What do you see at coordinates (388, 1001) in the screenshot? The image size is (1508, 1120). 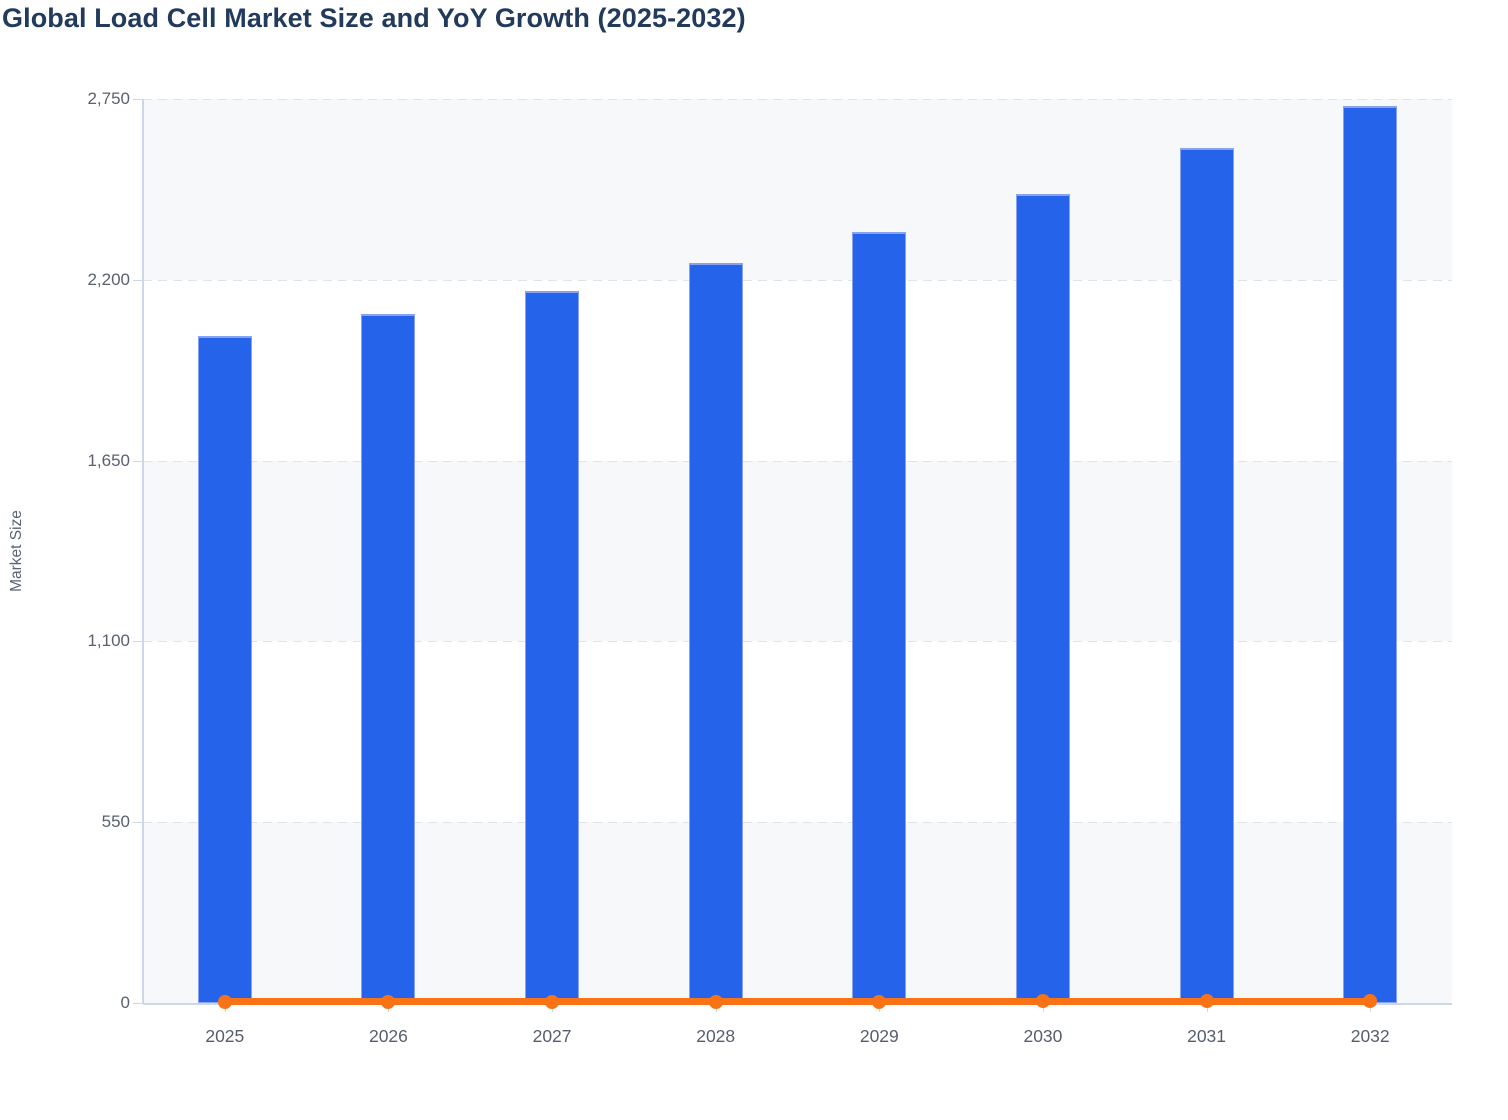 I see `yoy-marker-2026` at bounding box center [388, 1001].